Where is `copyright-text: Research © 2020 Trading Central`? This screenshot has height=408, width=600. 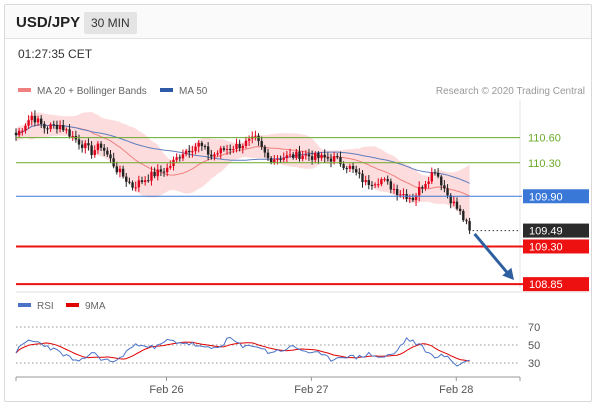
copyright-text: Research © 2020 Trading Central is located at coordinates (510, 91).